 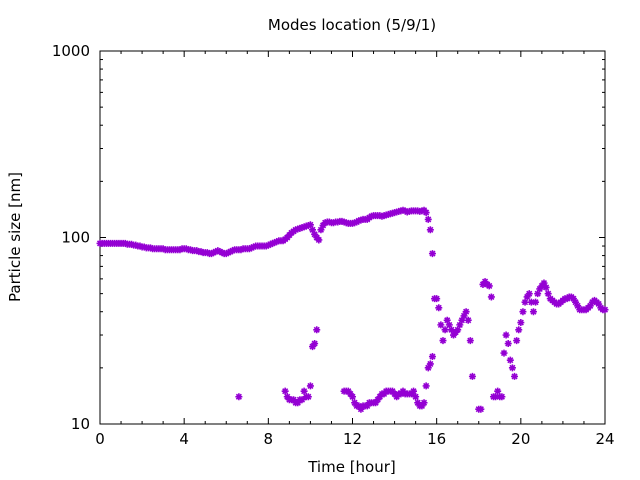 I want to click on x-tick-label: 20, so click(x=520, y=439).